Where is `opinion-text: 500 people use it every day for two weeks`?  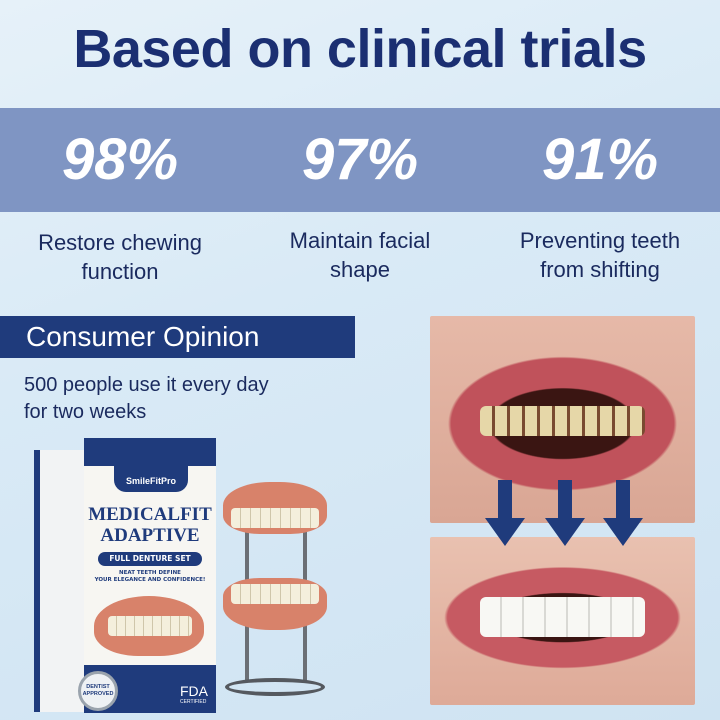
opinion-text: 500 people use it every day for two weeks is located at coordinates (184, 399).